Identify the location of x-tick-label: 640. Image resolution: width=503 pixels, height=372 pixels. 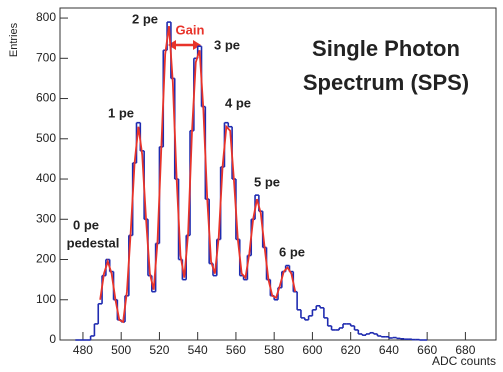
(389, 350).